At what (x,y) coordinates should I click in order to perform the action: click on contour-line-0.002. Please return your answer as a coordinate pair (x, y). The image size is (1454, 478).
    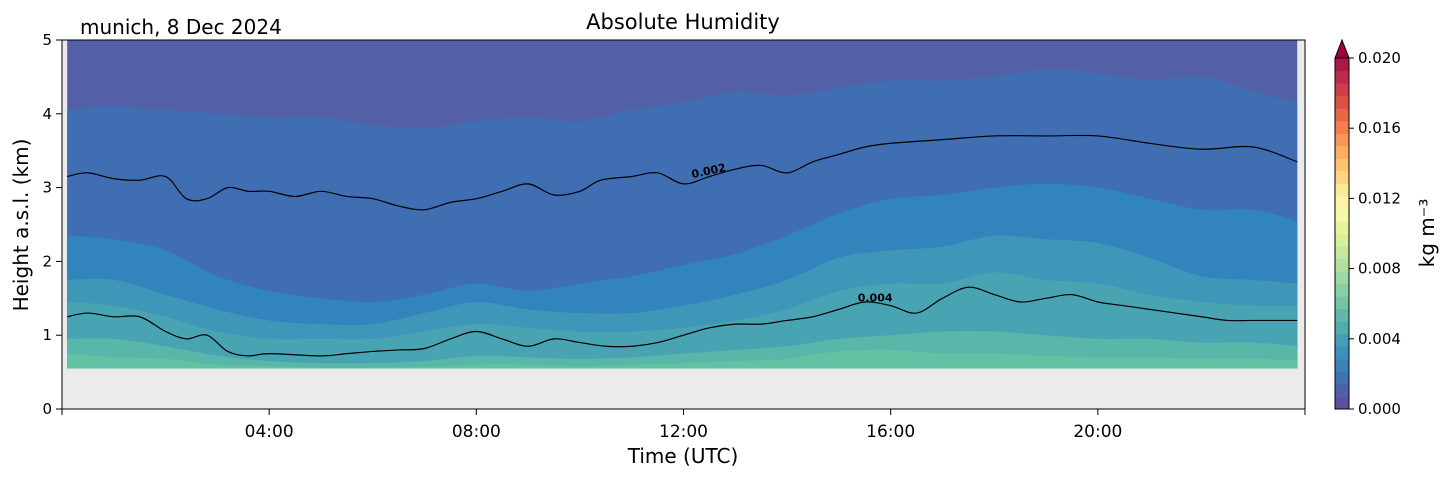
    Looking at the image, I should click on (682, 172).